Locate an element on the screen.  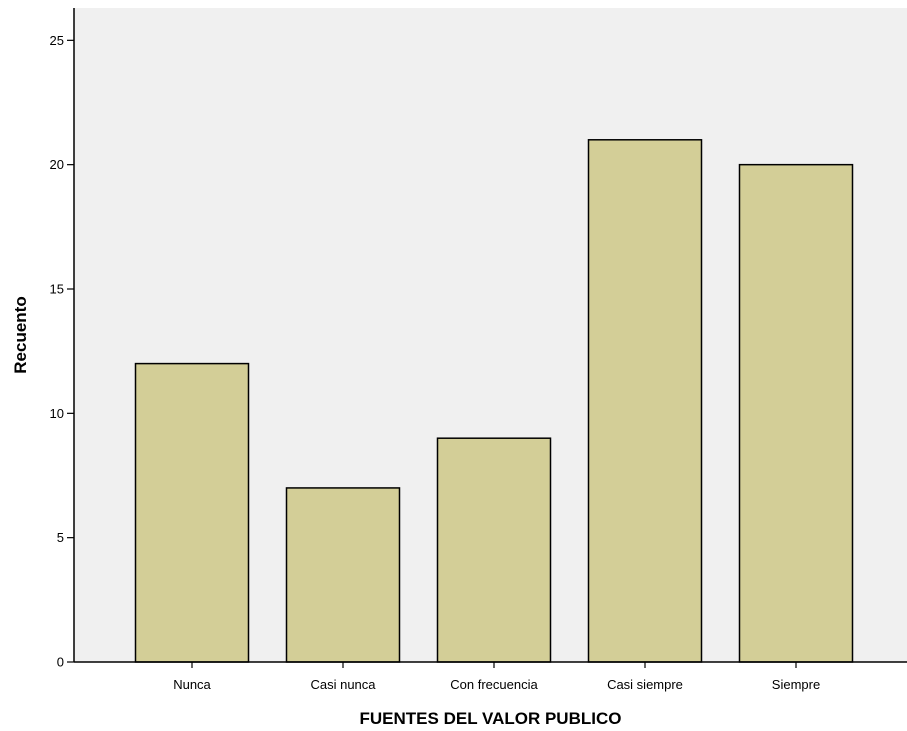
x-tick-label: Nunca is located at coordinates (192, 684).